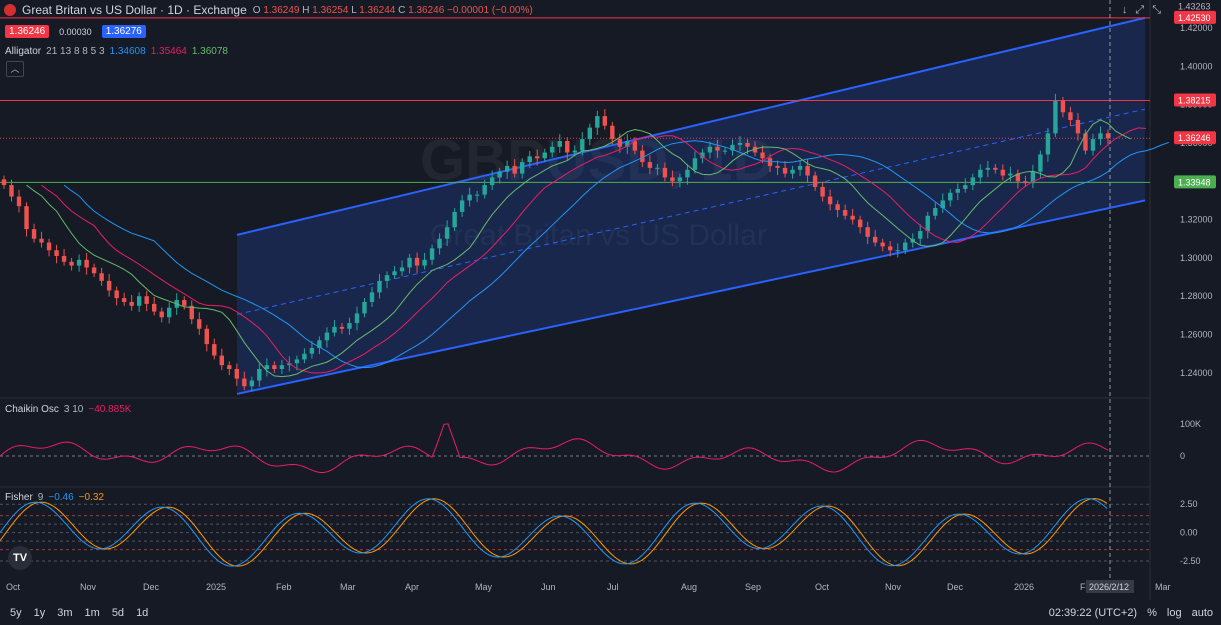 The width and height of the screenshot is (1221, 625). I want to click on x-tick-label: 2026, so click(1024, 587).